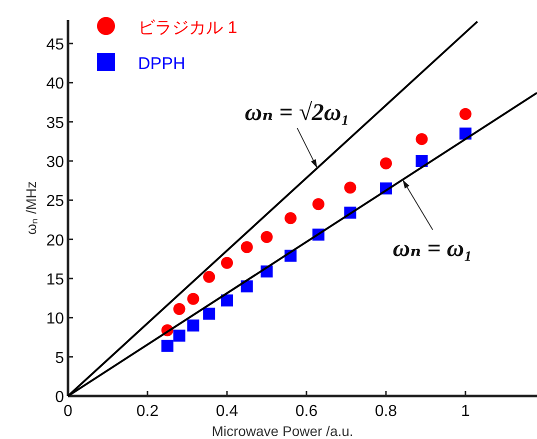  I want to click on x-tick-label: 0.4, so click(227, 411).